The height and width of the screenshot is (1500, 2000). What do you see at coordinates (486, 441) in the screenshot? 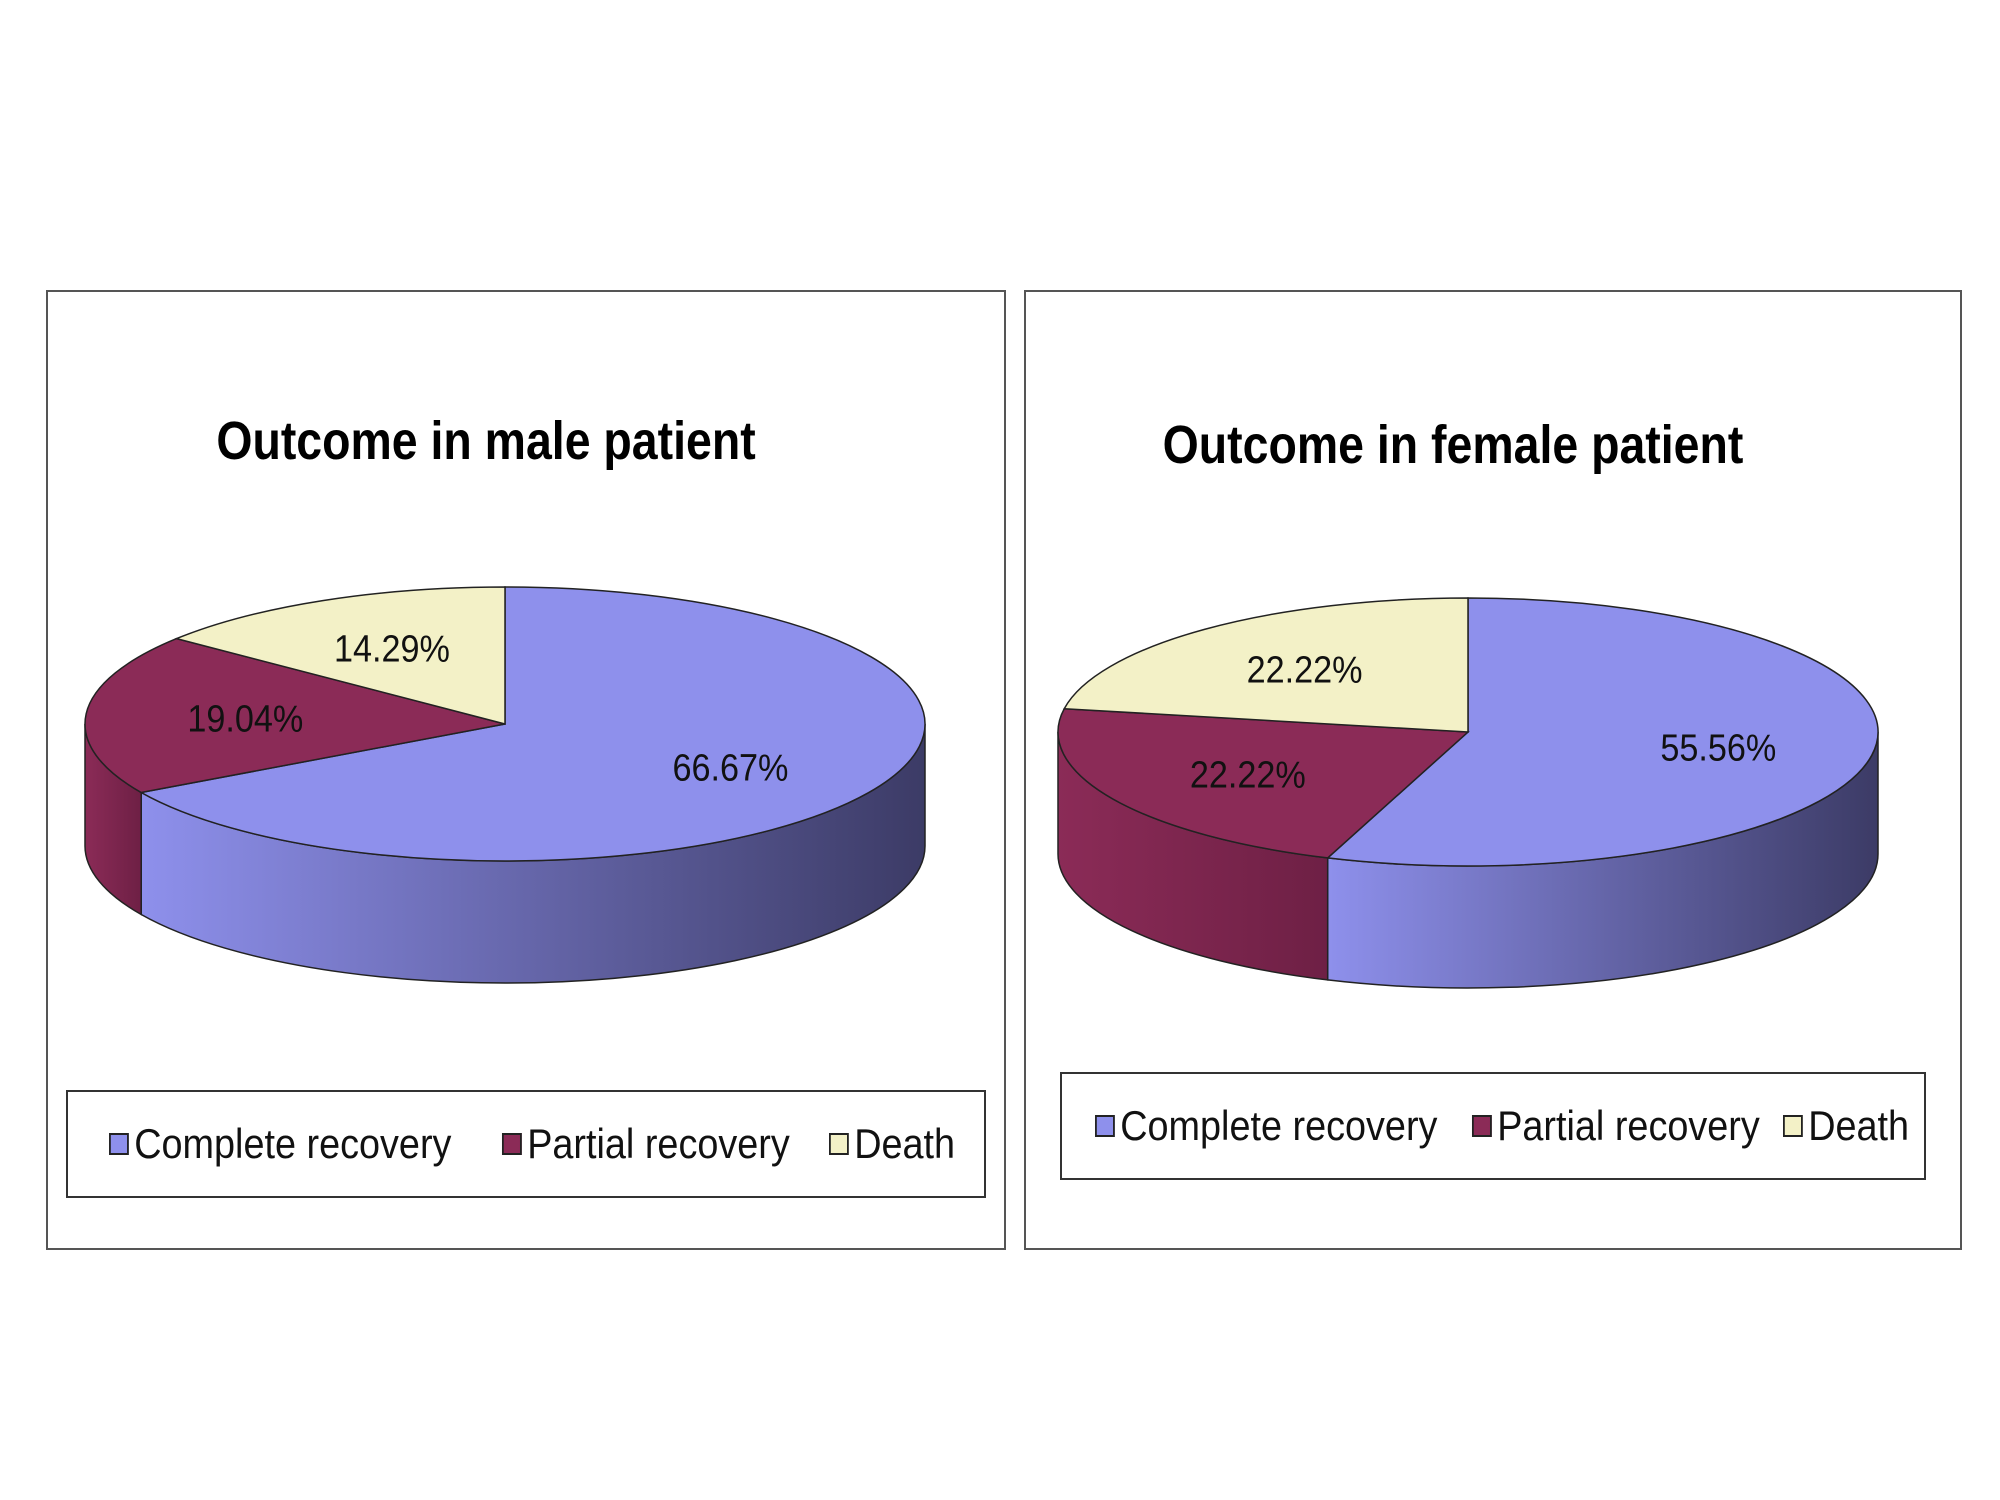
I see `chart-title: Outcome in male patient` at bounding box center [486, 441].